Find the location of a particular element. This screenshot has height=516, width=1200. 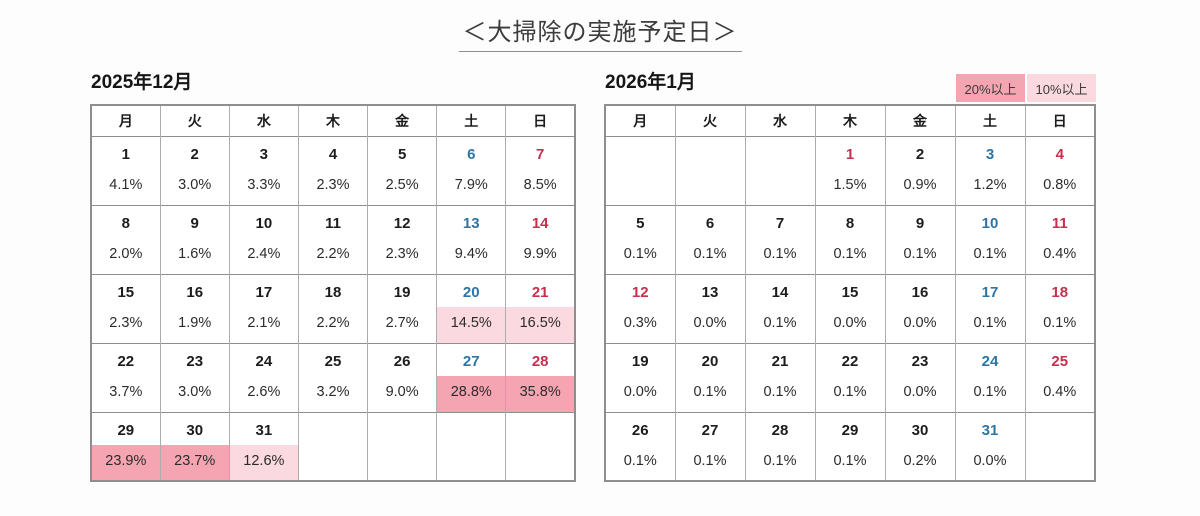

day-cell: 4 is located at coordinates (333, 152).